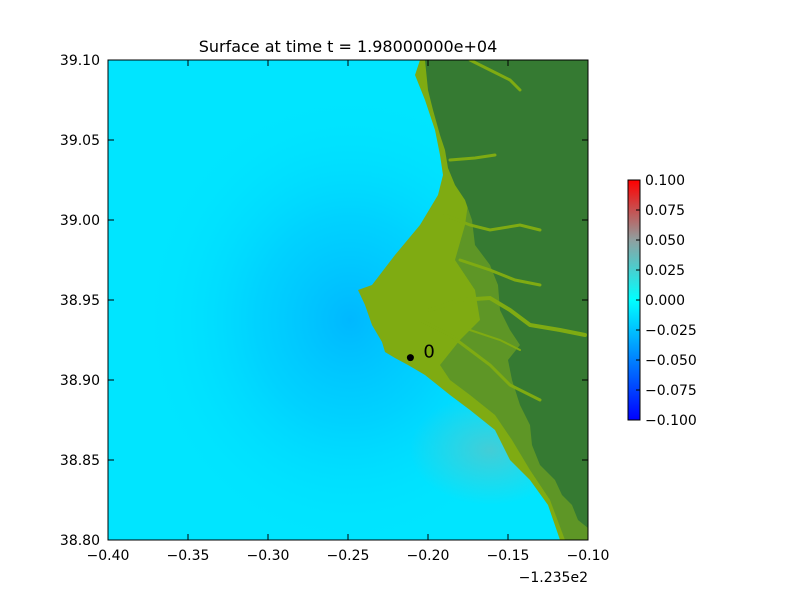 Image resolution: width=800 pixels, height=600 pixels. I want to click on colorbar-tick-label: −0.025, so click(671, 331).